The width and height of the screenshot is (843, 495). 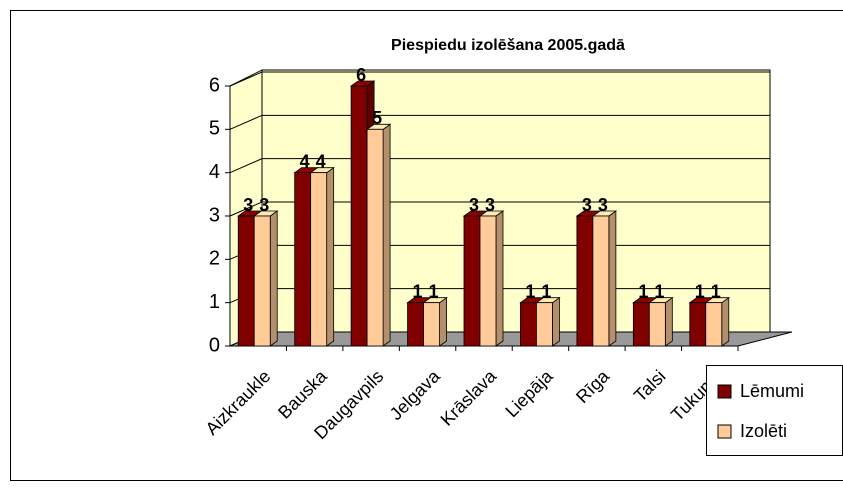 I want to click on y-tick-label: 2, so click(x=214, y=259).